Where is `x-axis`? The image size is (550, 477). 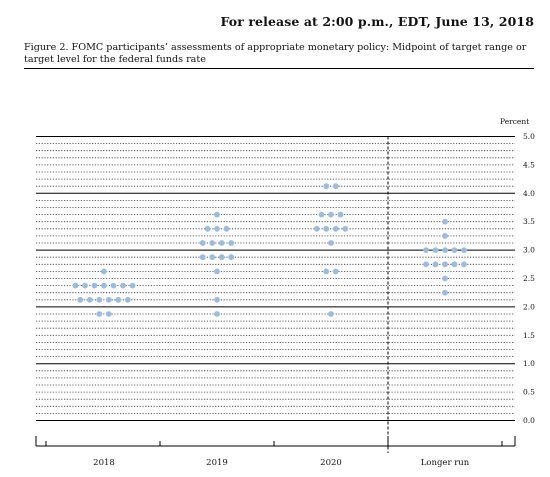 x-axis is located at coordinates (275, 441).